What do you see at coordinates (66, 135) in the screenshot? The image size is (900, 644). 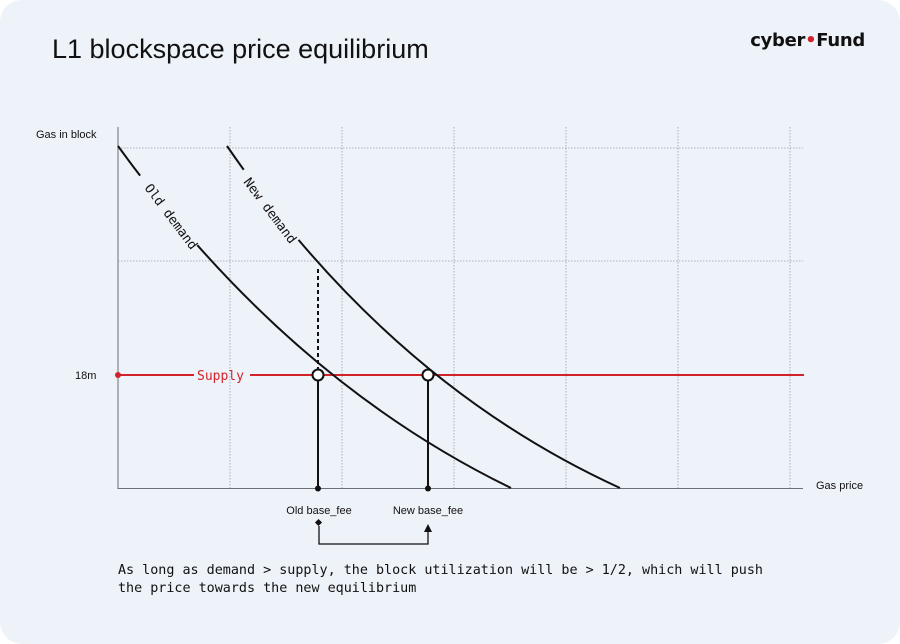 I see `y-axis-label: Gas in block` at bounding box center [66, 135].